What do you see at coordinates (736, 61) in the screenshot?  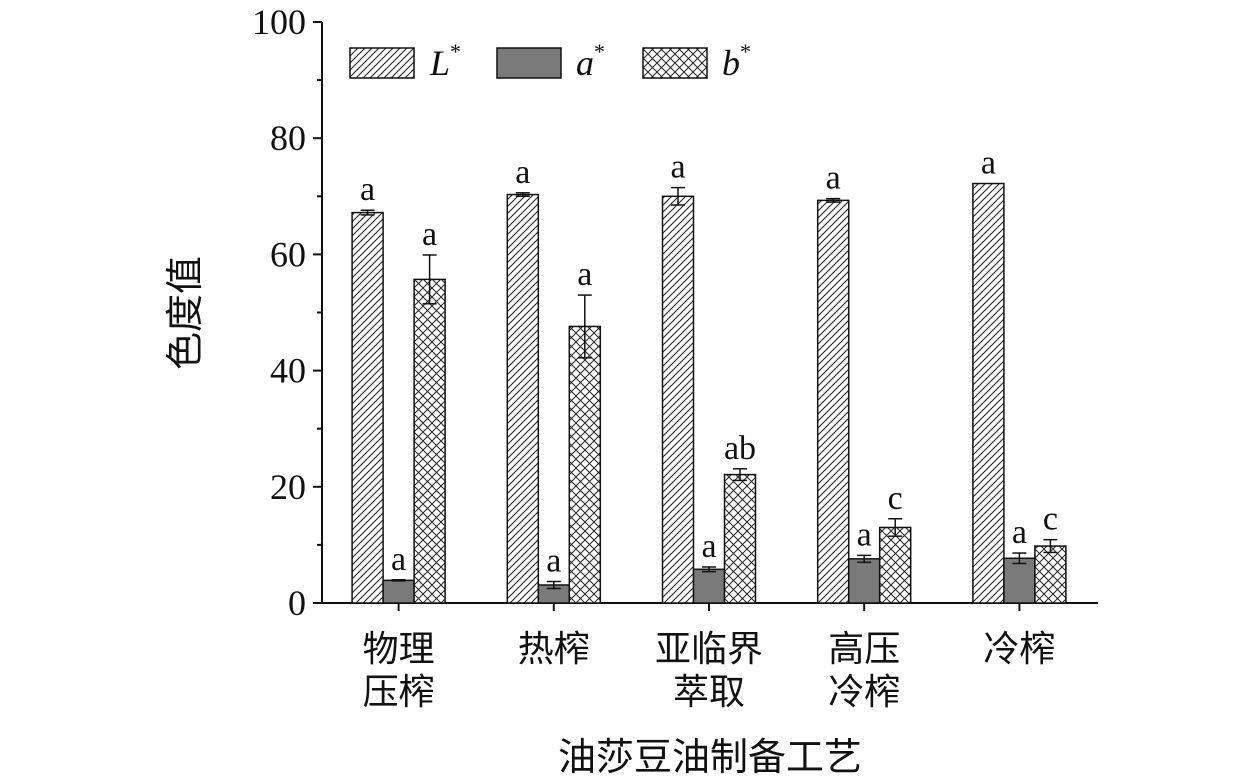 I see `legend-label: b*` at bounding box center [736, 61].